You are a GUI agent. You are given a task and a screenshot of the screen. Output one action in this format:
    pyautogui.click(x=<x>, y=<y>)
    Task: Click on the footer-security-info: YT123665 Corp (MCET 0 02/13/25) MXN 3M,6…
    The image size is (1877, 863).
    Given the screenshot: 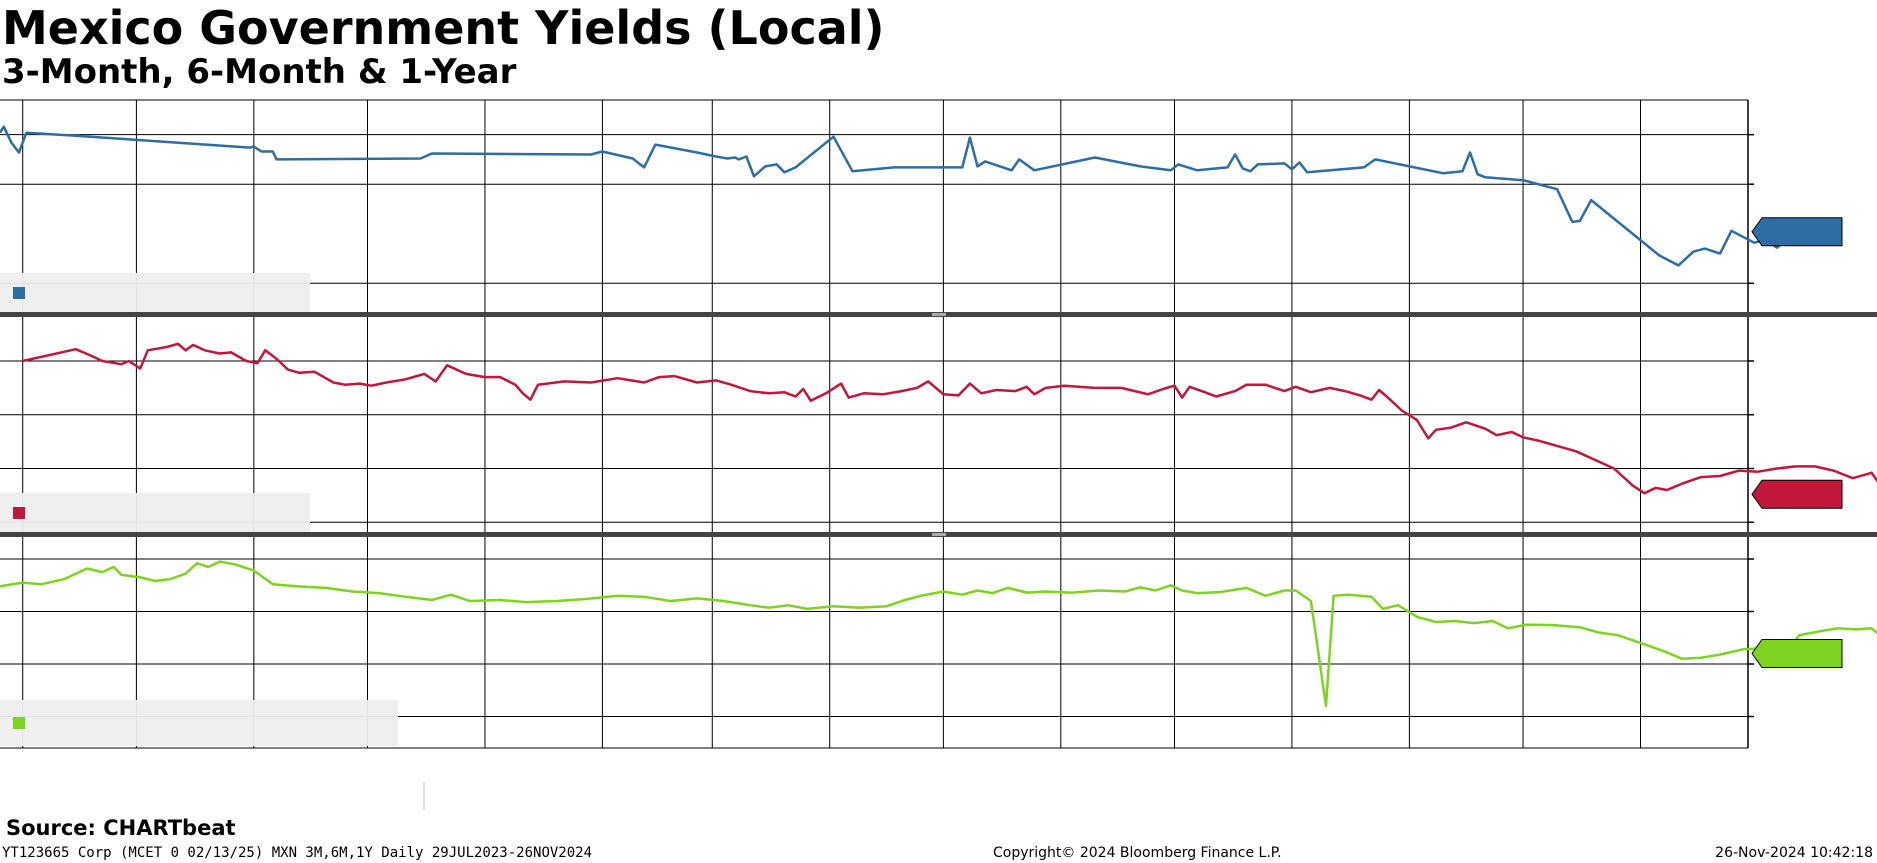 What is the action you would take?
    pyautogui.click(x=297, y=853)
    